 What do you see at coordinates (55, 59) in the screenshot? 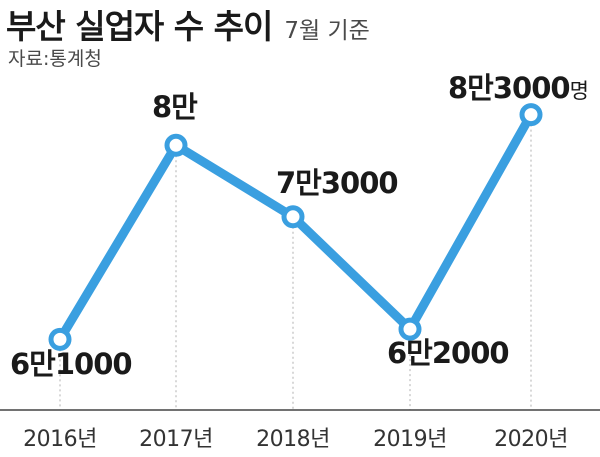
I see `source-note: 자료:통계청` at bounding box center [55, 59].